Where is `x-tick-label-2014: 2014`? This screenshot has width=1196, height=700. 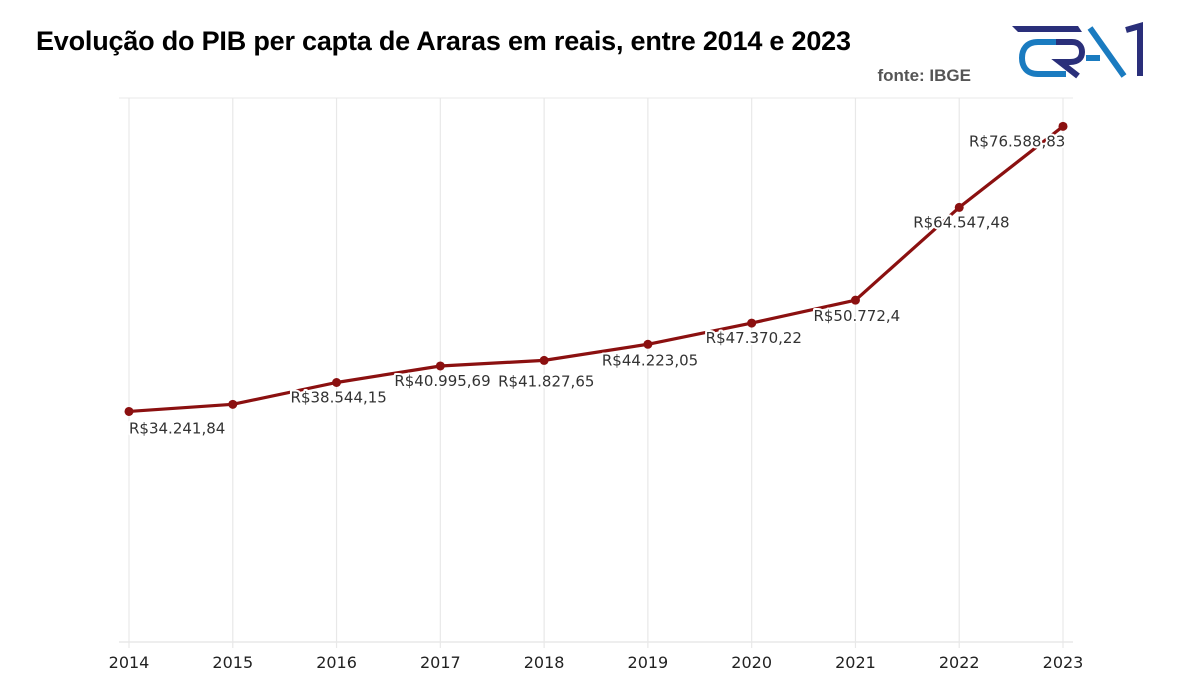 x-tick-label-2014: 2014 is located at coordinates (129, 662).